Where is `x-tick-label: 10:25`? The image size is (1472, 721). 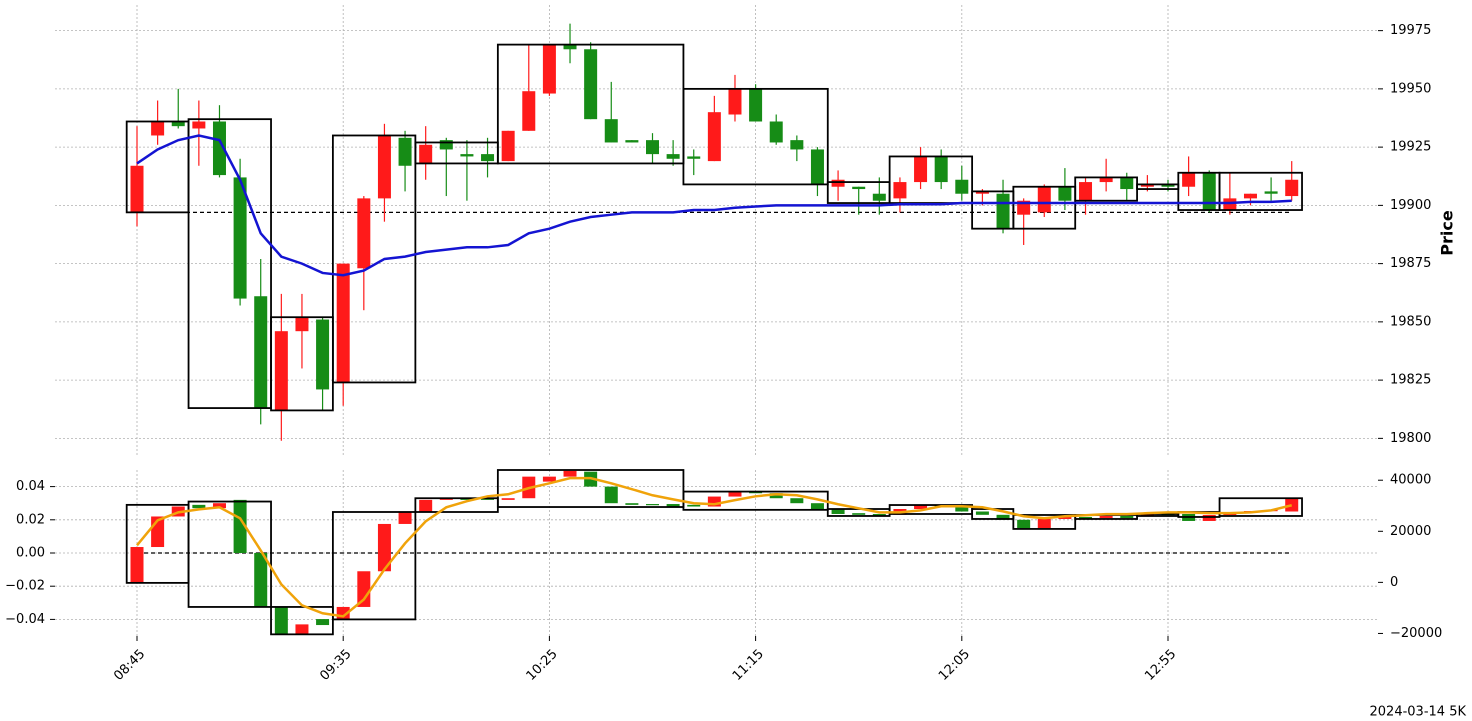 x-tick-label: 10:25 is located at coordinates (542, 665).